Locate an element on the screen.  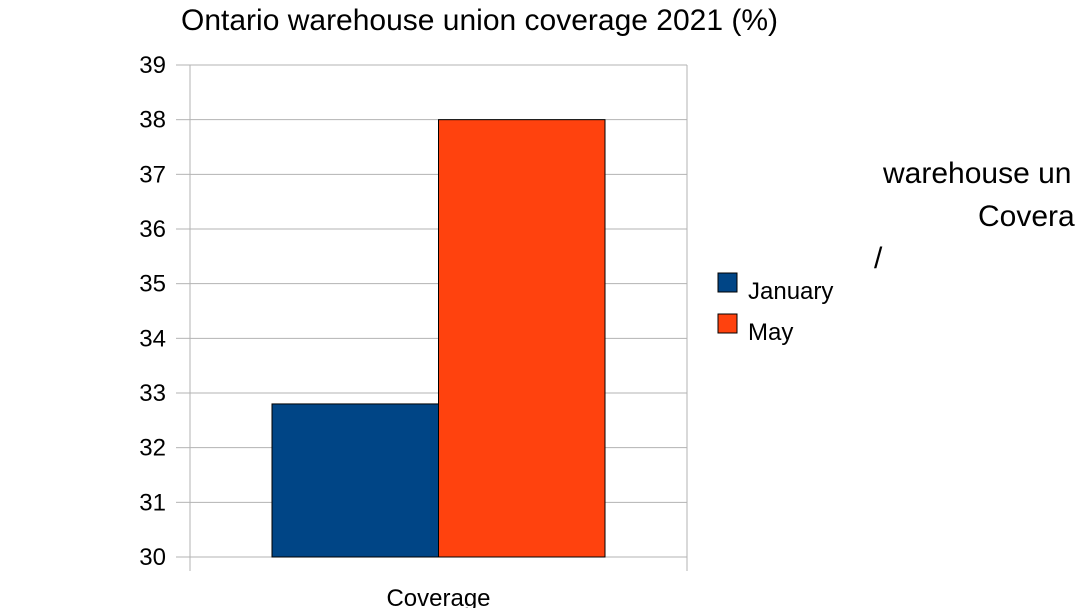
legend-label-may: May is located at coordinates (770, 332).